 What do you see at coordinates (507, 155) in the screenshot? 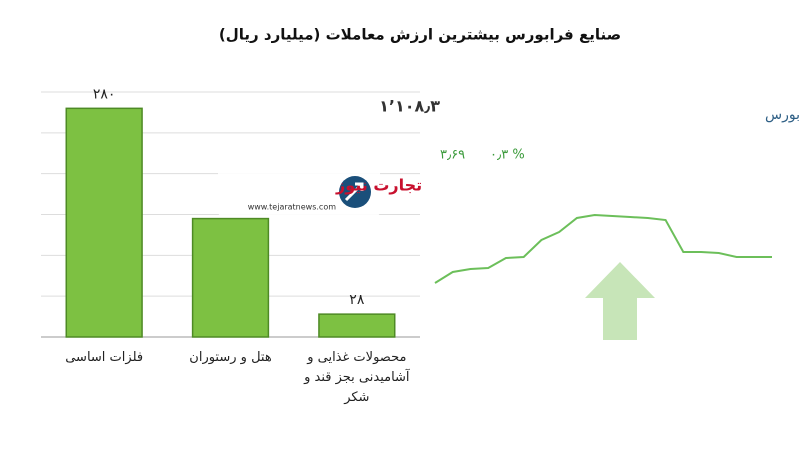
I see `index-change-percent: ۰٫۳ %` at bounding box center [507, 155].